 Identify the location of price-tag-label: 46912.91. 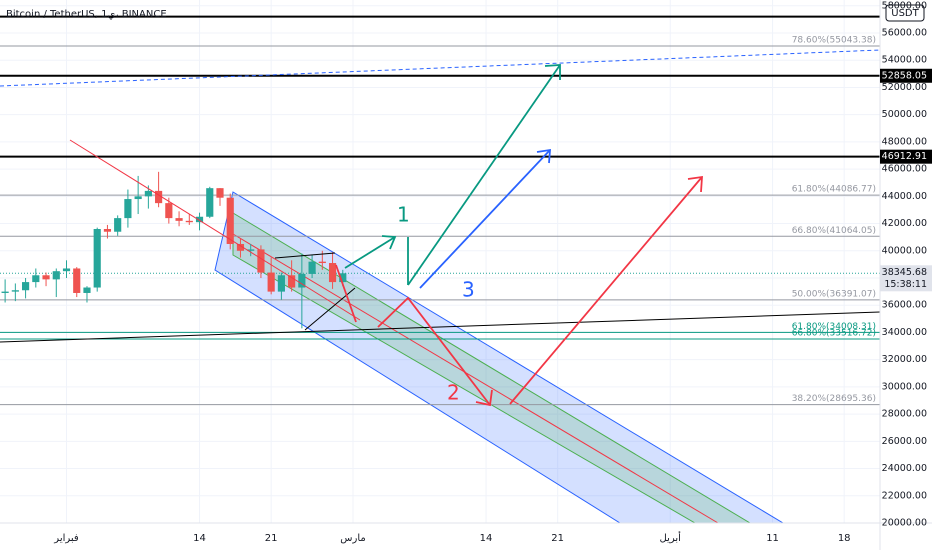
(904, 156).